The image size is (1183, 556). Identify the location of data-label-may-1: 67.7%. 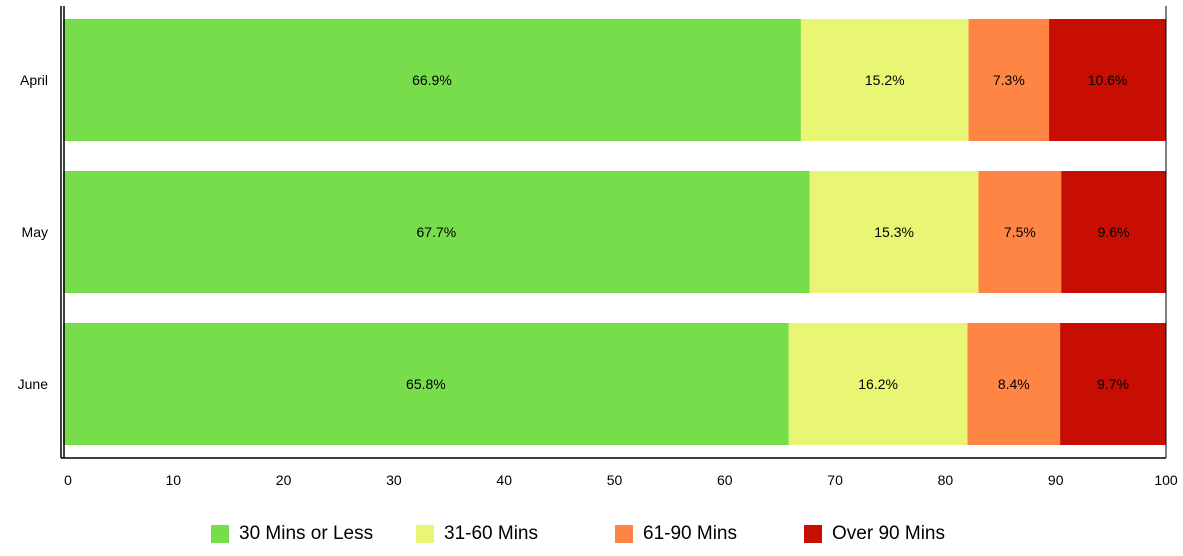
(437, 232).